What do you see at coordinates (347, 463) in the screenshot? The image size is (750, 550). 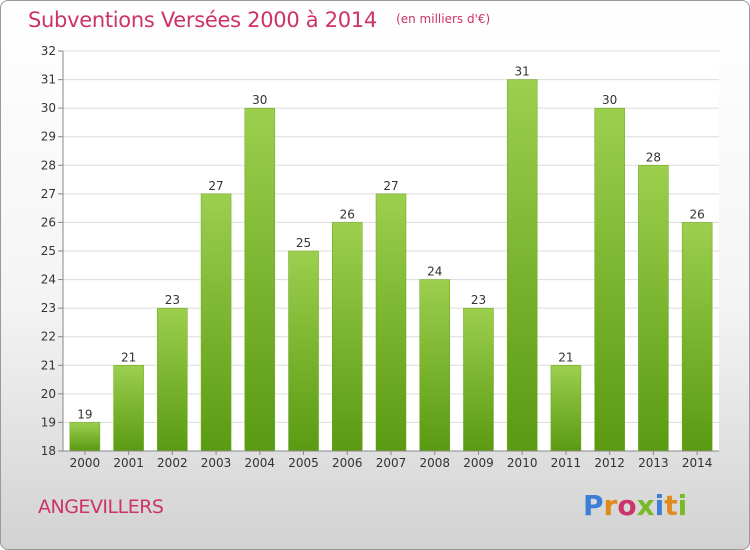 I see `x-tick-label: 2006` at bounding box center [347, 463].